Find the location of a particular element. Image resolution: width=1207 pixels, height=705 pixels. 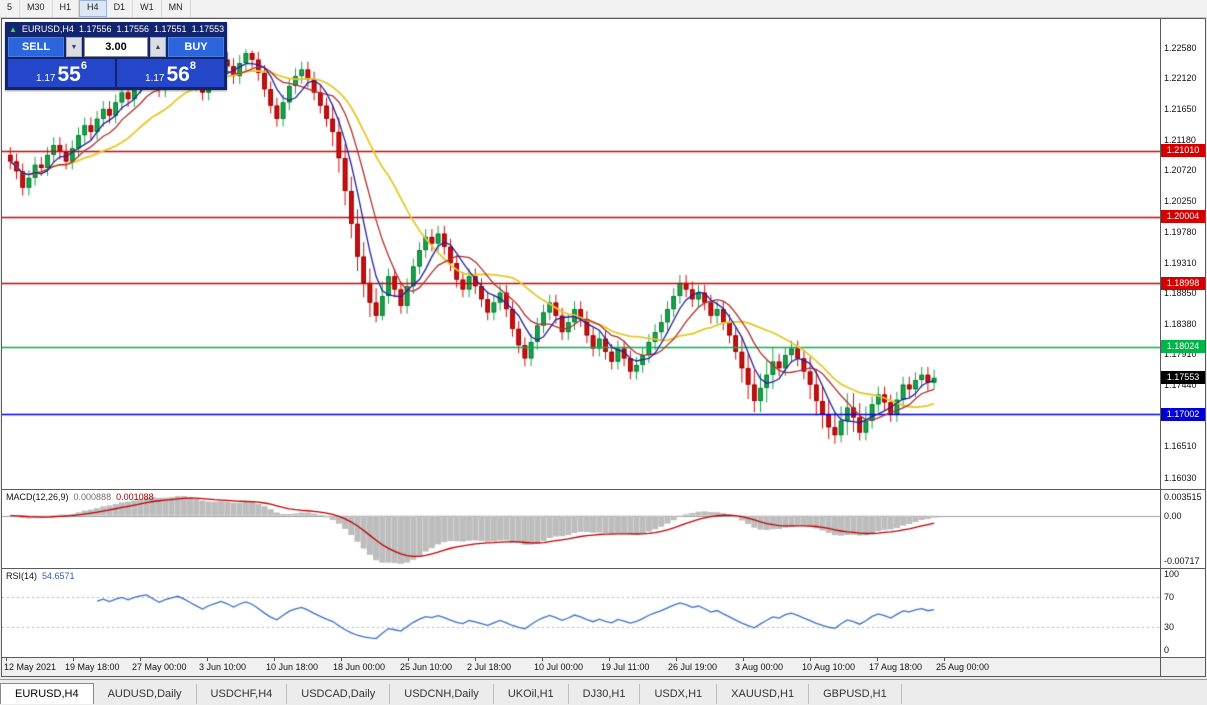

macd-tick-label: 0.00 is located at coordinates (1173, 515).